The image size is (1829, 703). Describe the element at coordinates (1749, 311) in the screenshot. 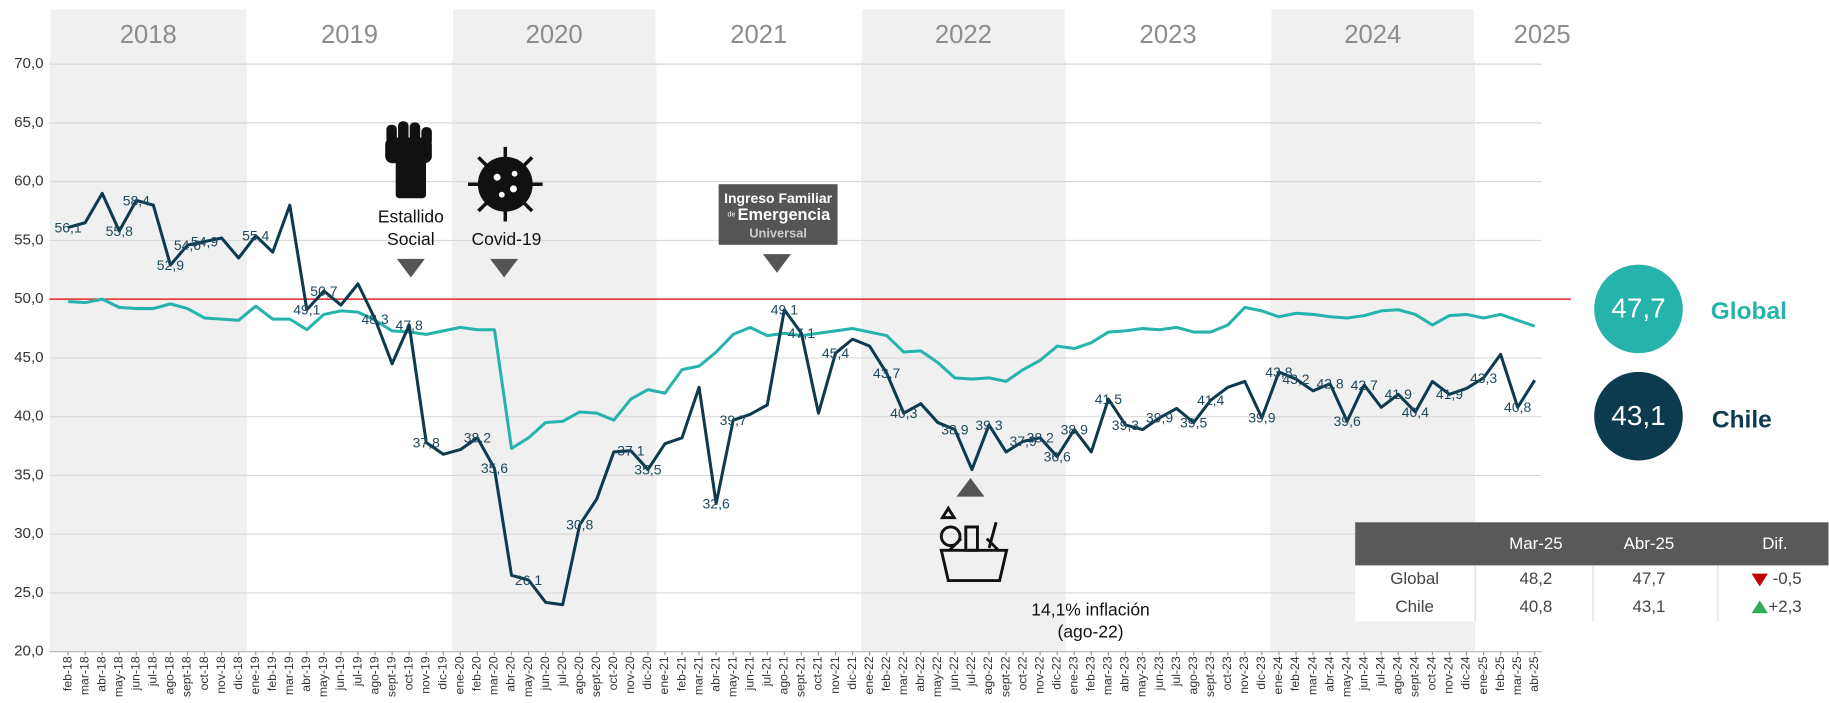

I see `legend-label: Global` at that location.